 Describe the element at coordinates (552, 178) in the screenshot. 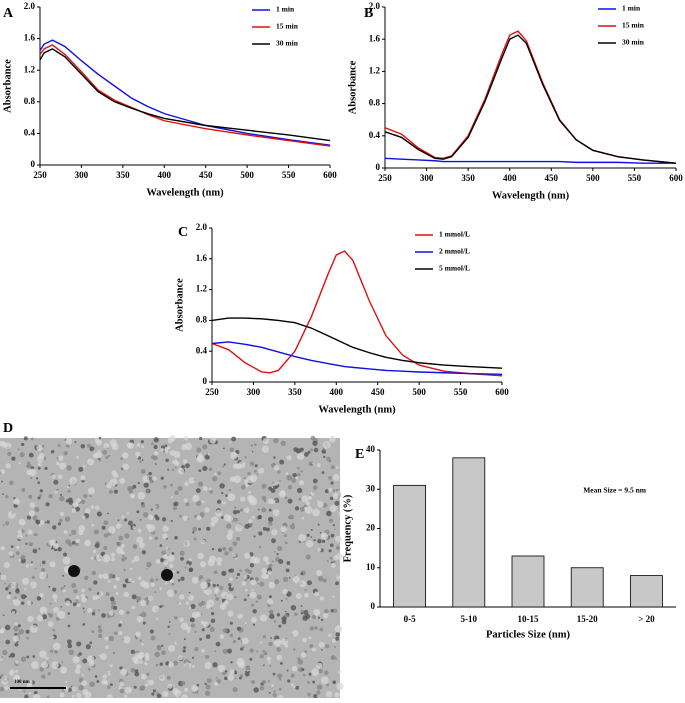

I see `x-tick-label: 450` at that location.